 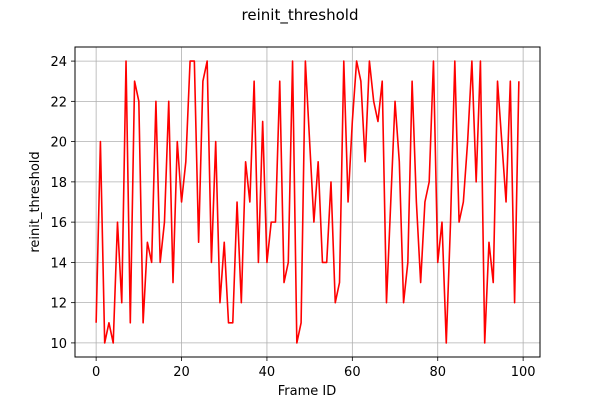 I want to click on x-tick-label: 20, so click(x=181, y=372).